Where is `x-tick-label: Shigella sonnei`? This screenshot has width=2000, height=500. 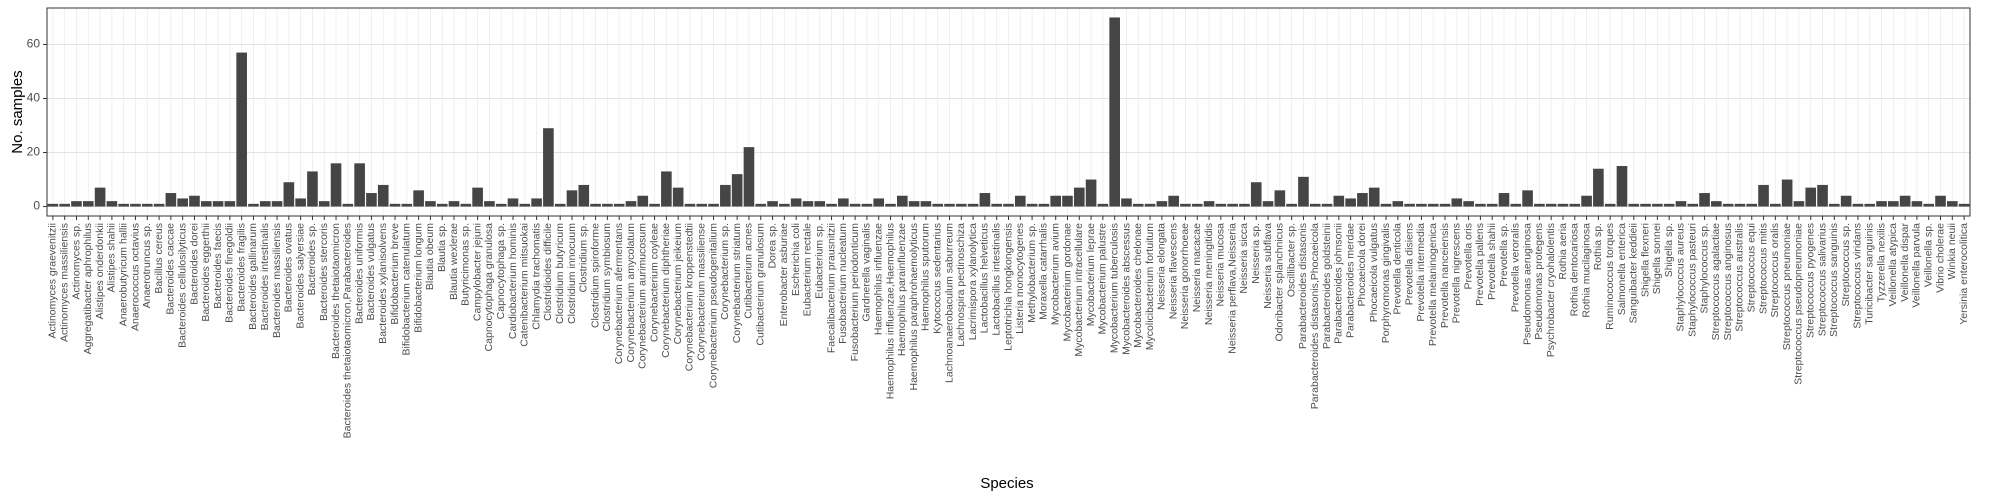
x-tick-label: Shigella sonnei is located at coordinates (1657, 258).